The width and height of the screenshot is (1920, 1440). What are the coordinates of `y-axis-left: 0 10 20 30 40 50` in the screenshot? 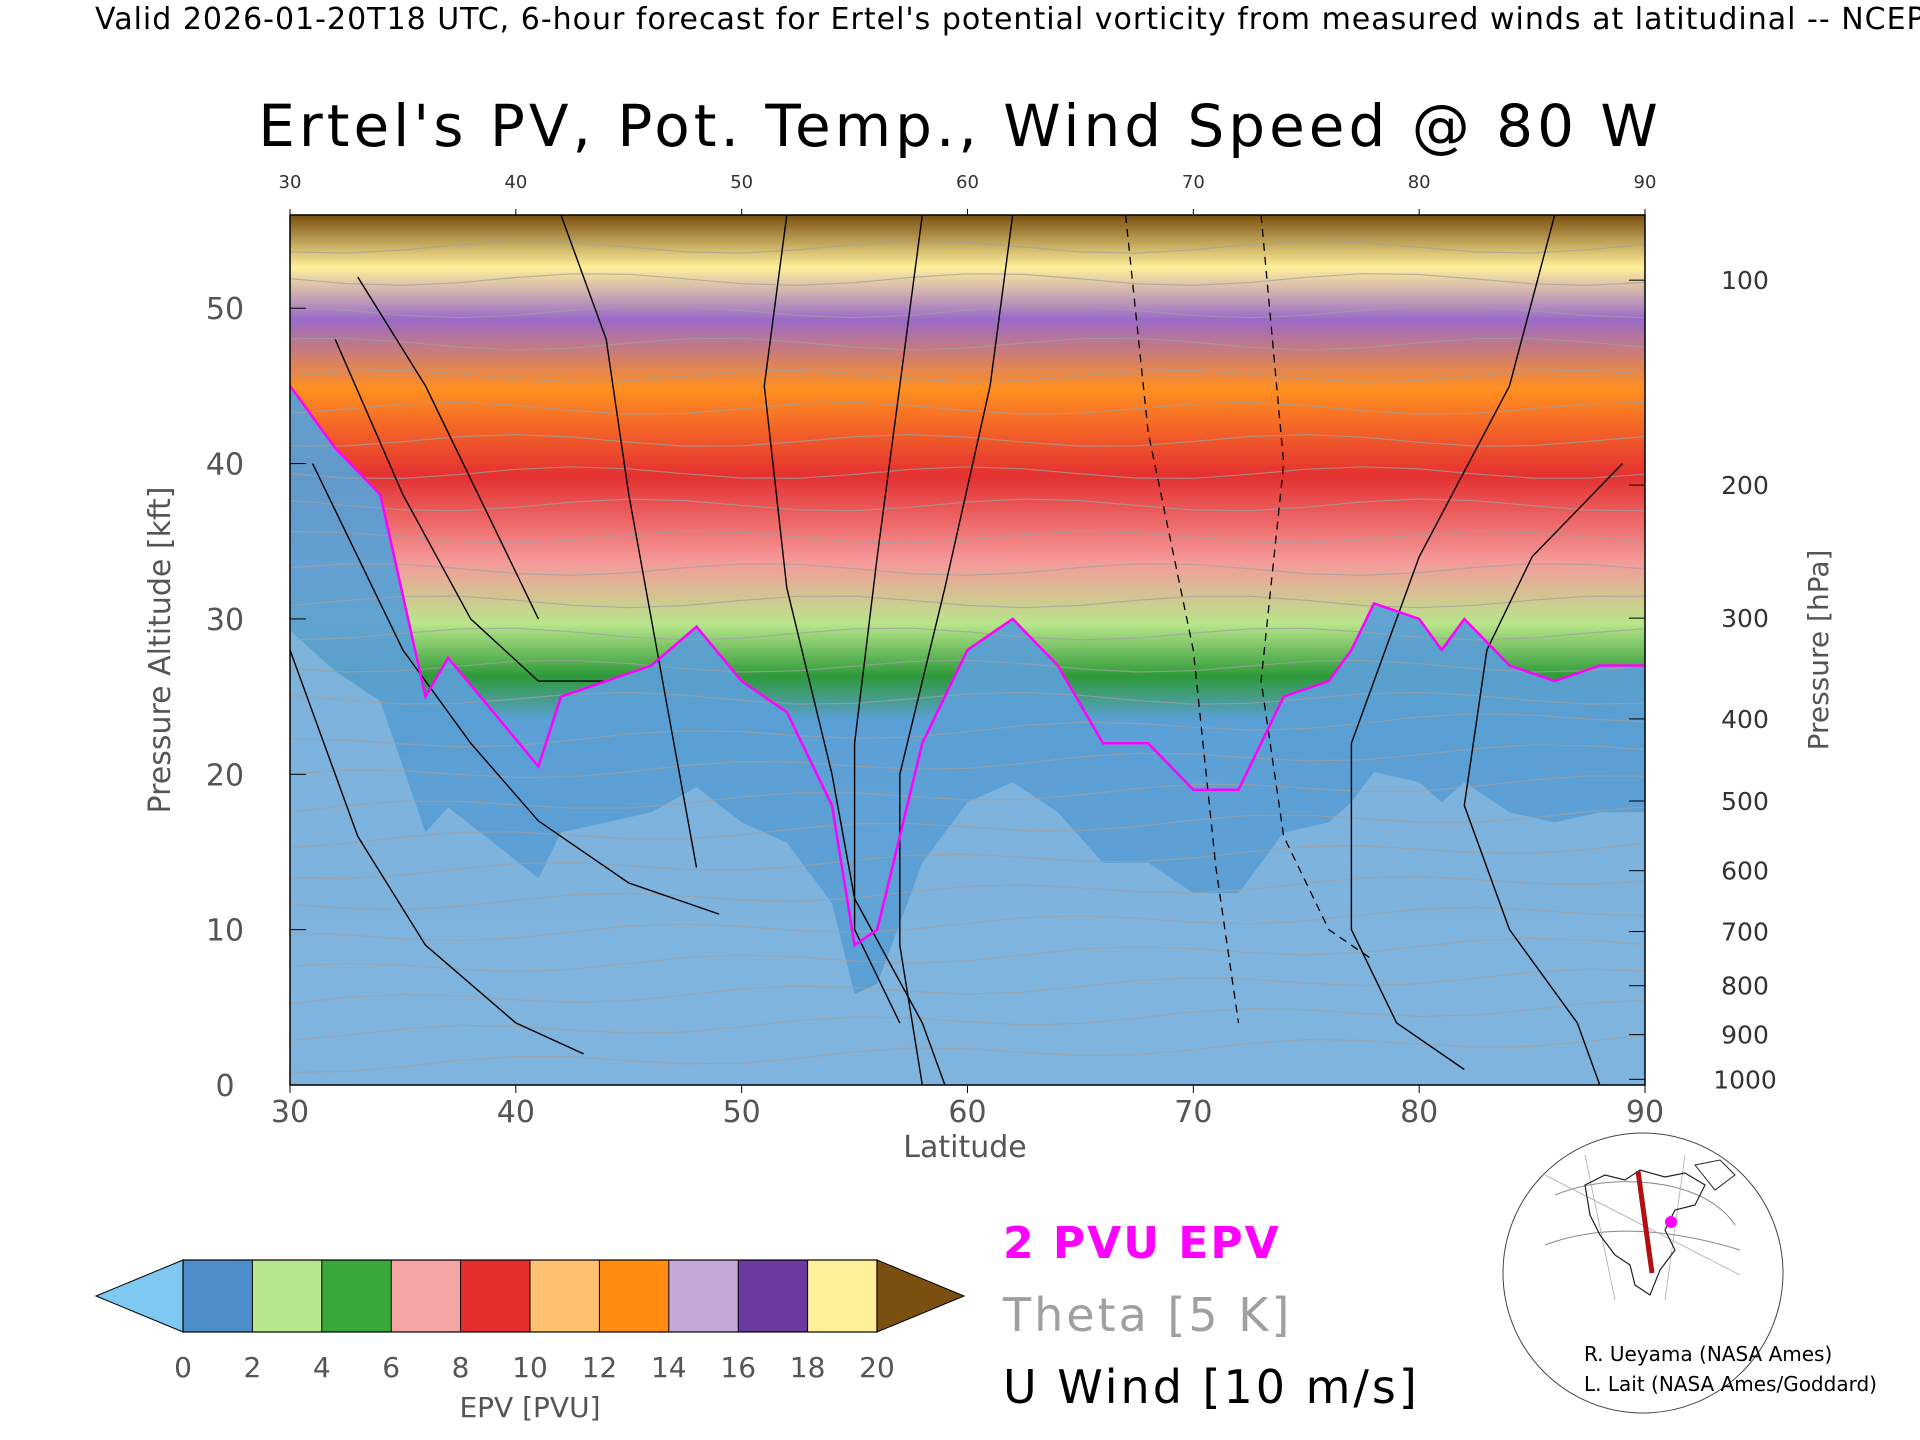 It's located at (256, 698).